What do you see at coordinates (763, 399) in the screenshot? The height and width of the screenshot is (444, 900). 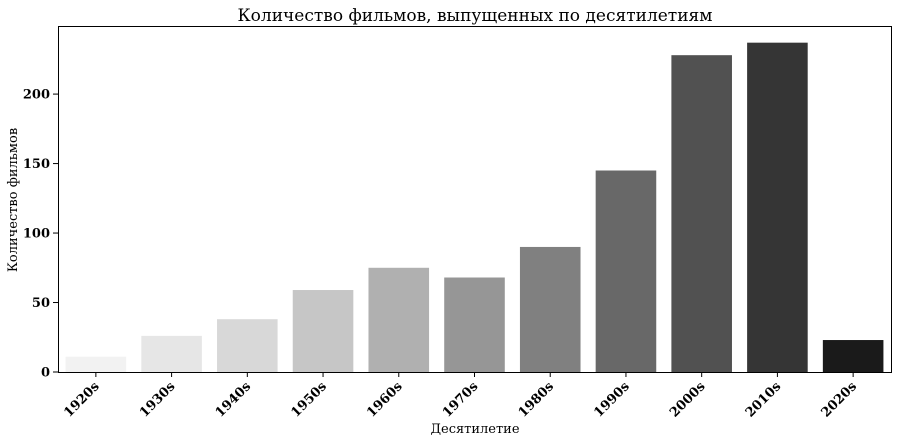 I see `x-tick-label: 2010s` at bounding box center [763, 399].